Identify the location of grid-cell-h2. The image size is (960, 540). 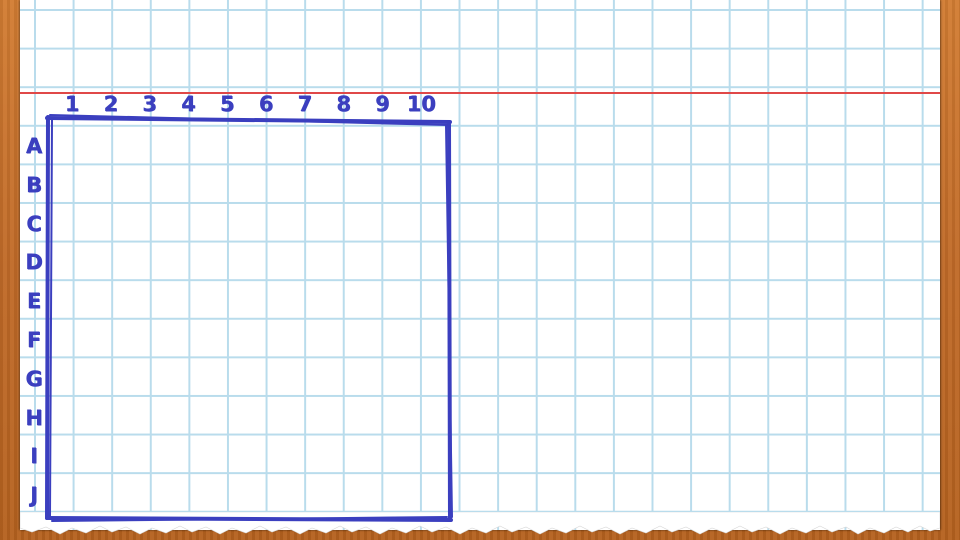
(108, 415).